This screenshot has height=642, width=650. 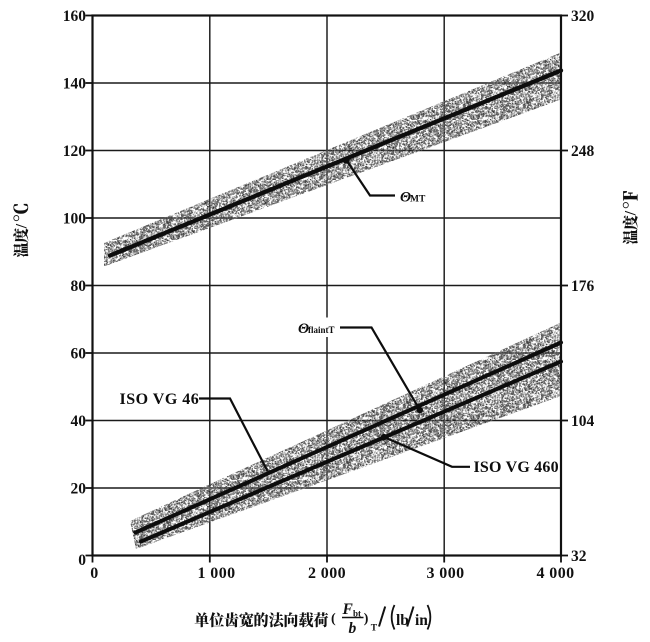 What do you see at coordinates (583, 421) in the screenshot?
I see `svg-text: 104` at bounding box center [583, 421].